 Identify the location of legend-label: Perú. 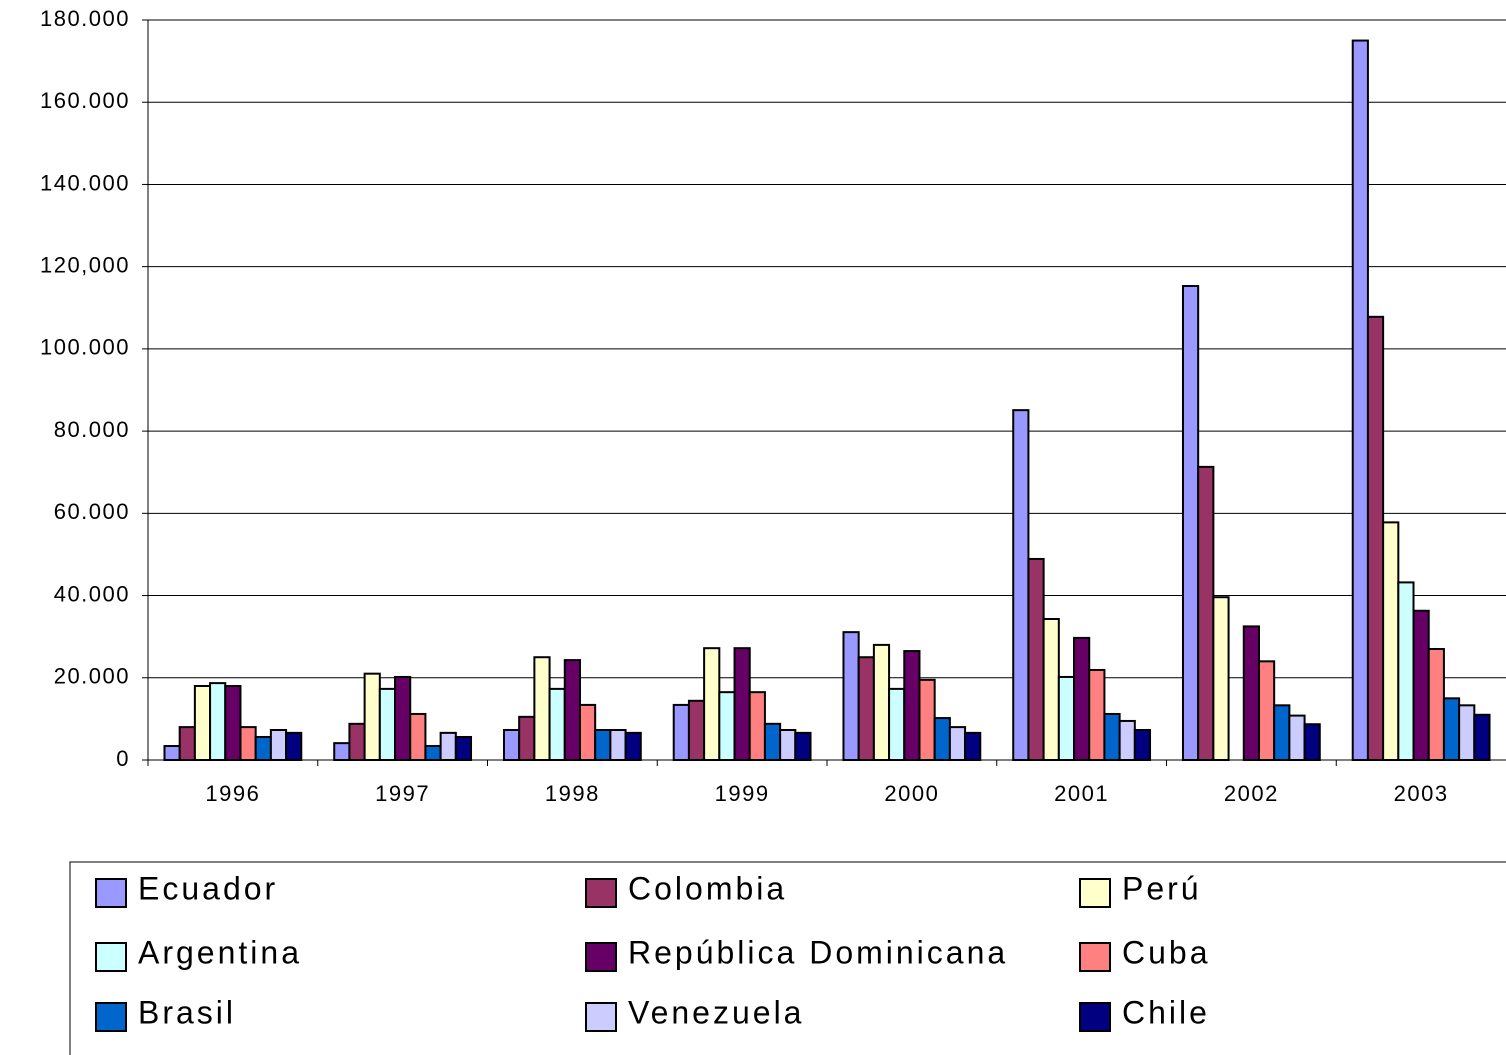
(1162, 888).